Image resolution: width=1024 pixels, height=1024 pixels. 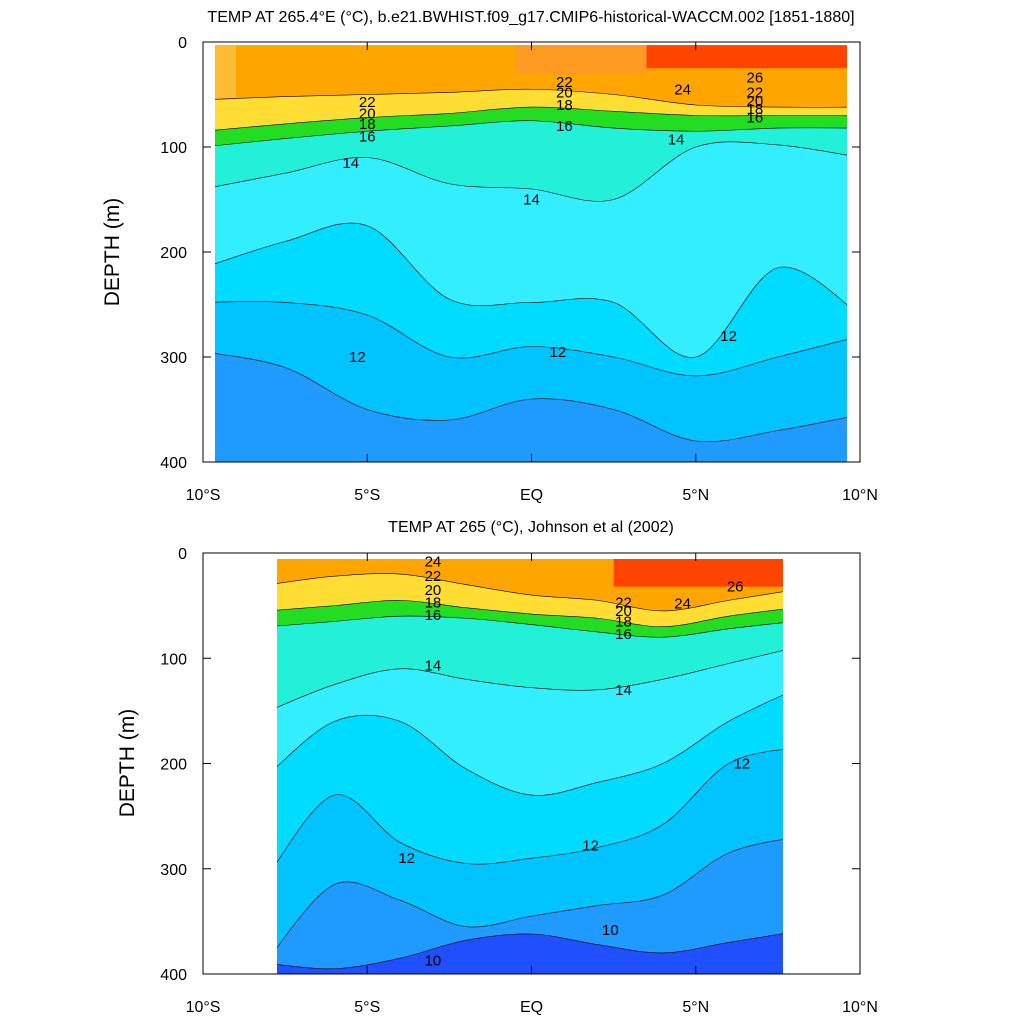 What do you see at coordinates (755, 92) in the screenshot?
I see `top-contour-label-15: 22` at bounding box center [755, 92].